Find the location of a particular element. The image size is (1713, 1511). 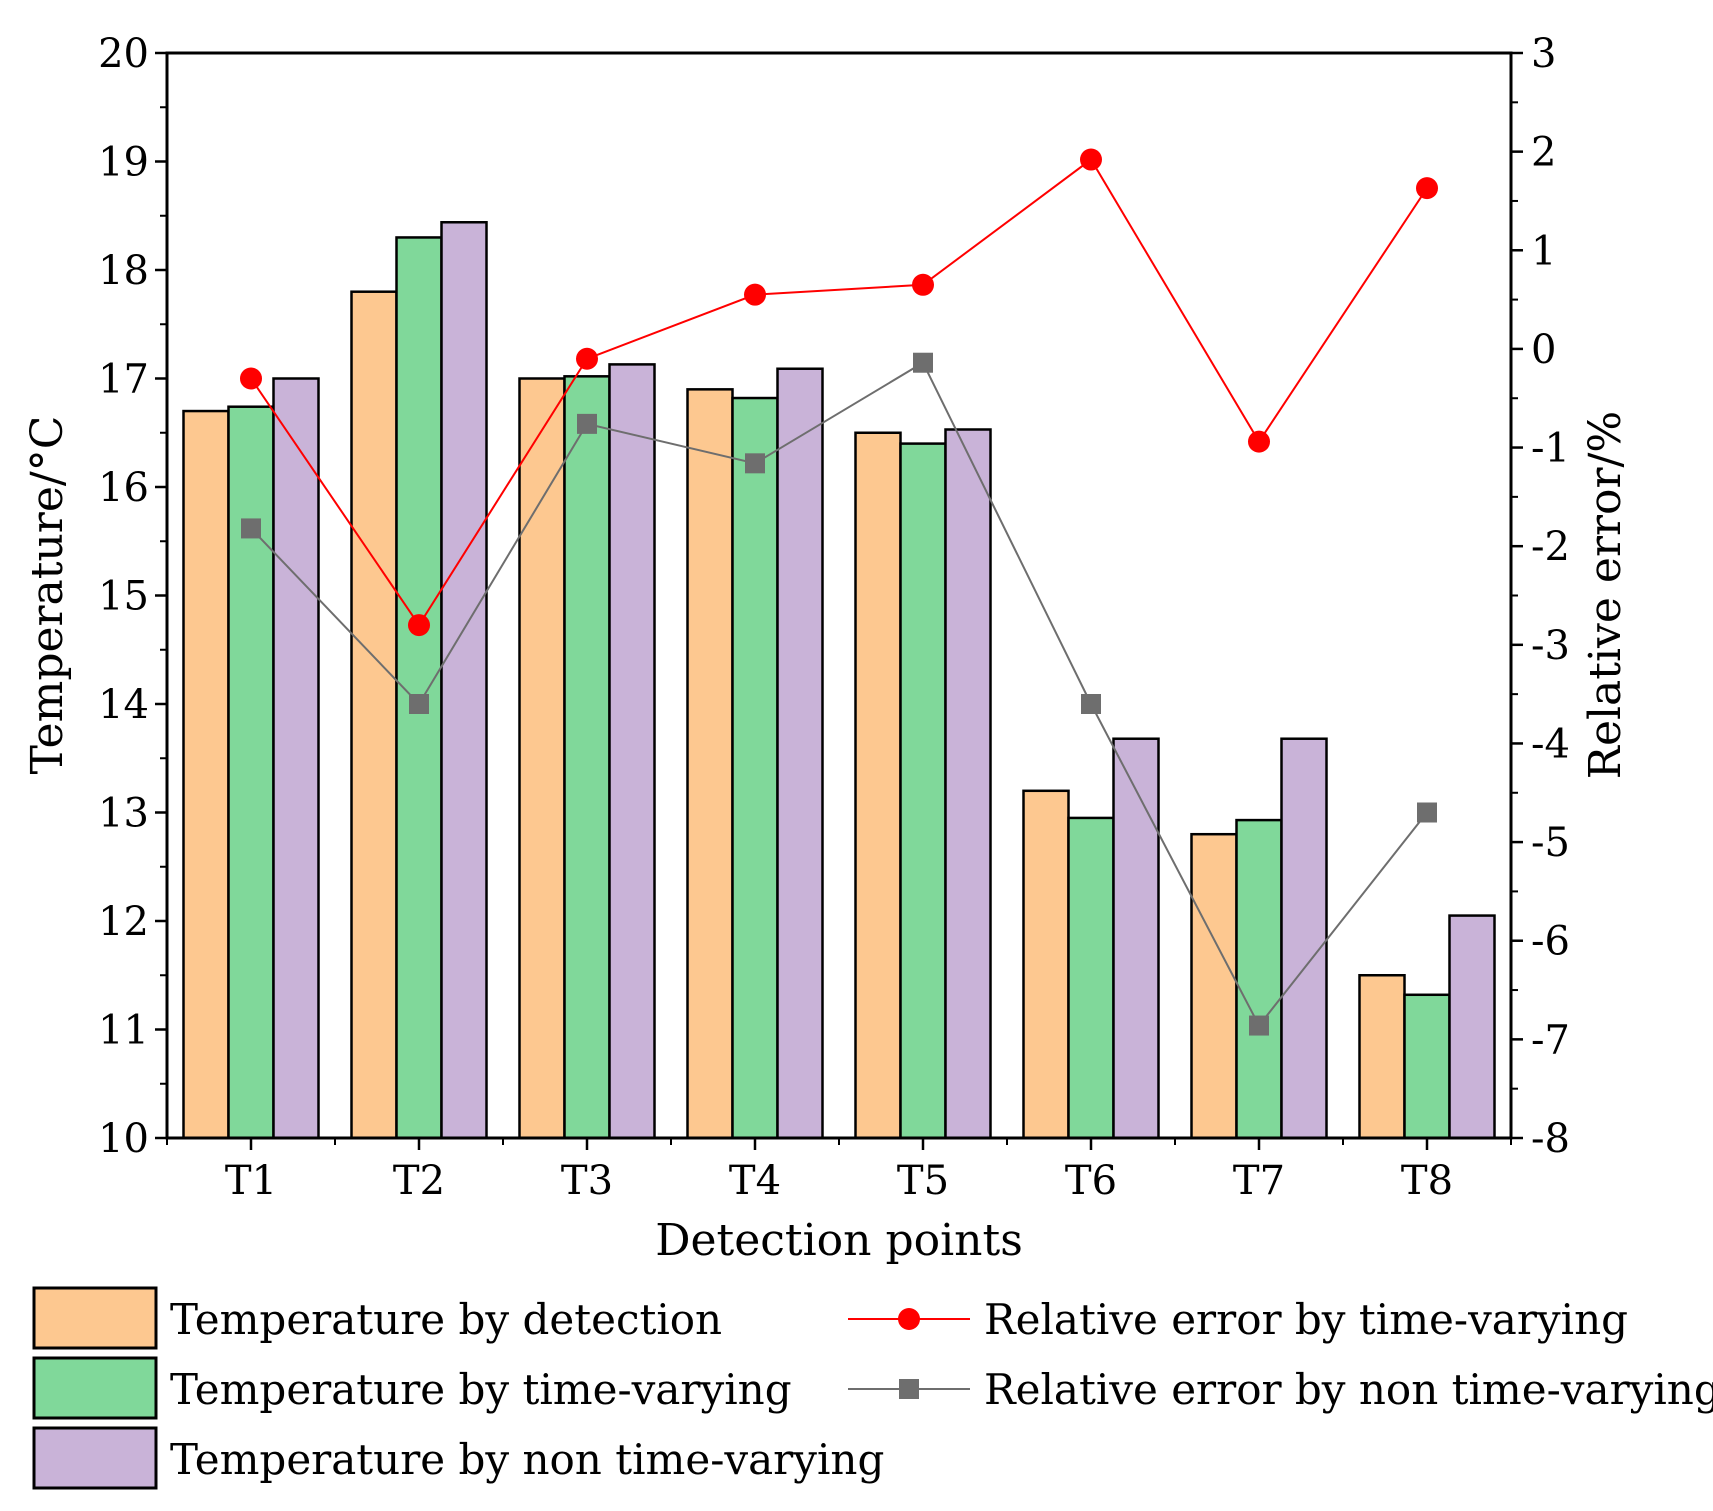

y-tick-label: 14 is located at coordinates (123, 705).